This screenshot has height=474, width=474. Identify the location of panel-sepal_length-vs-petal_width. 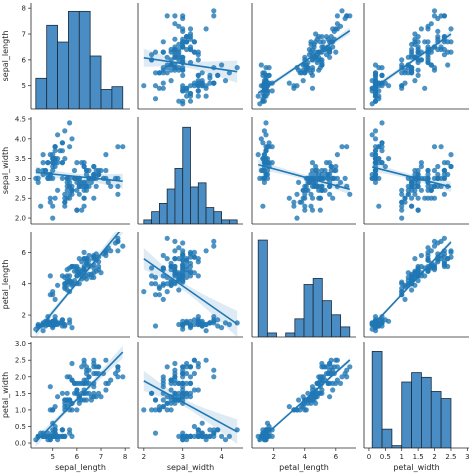
(416, 56).